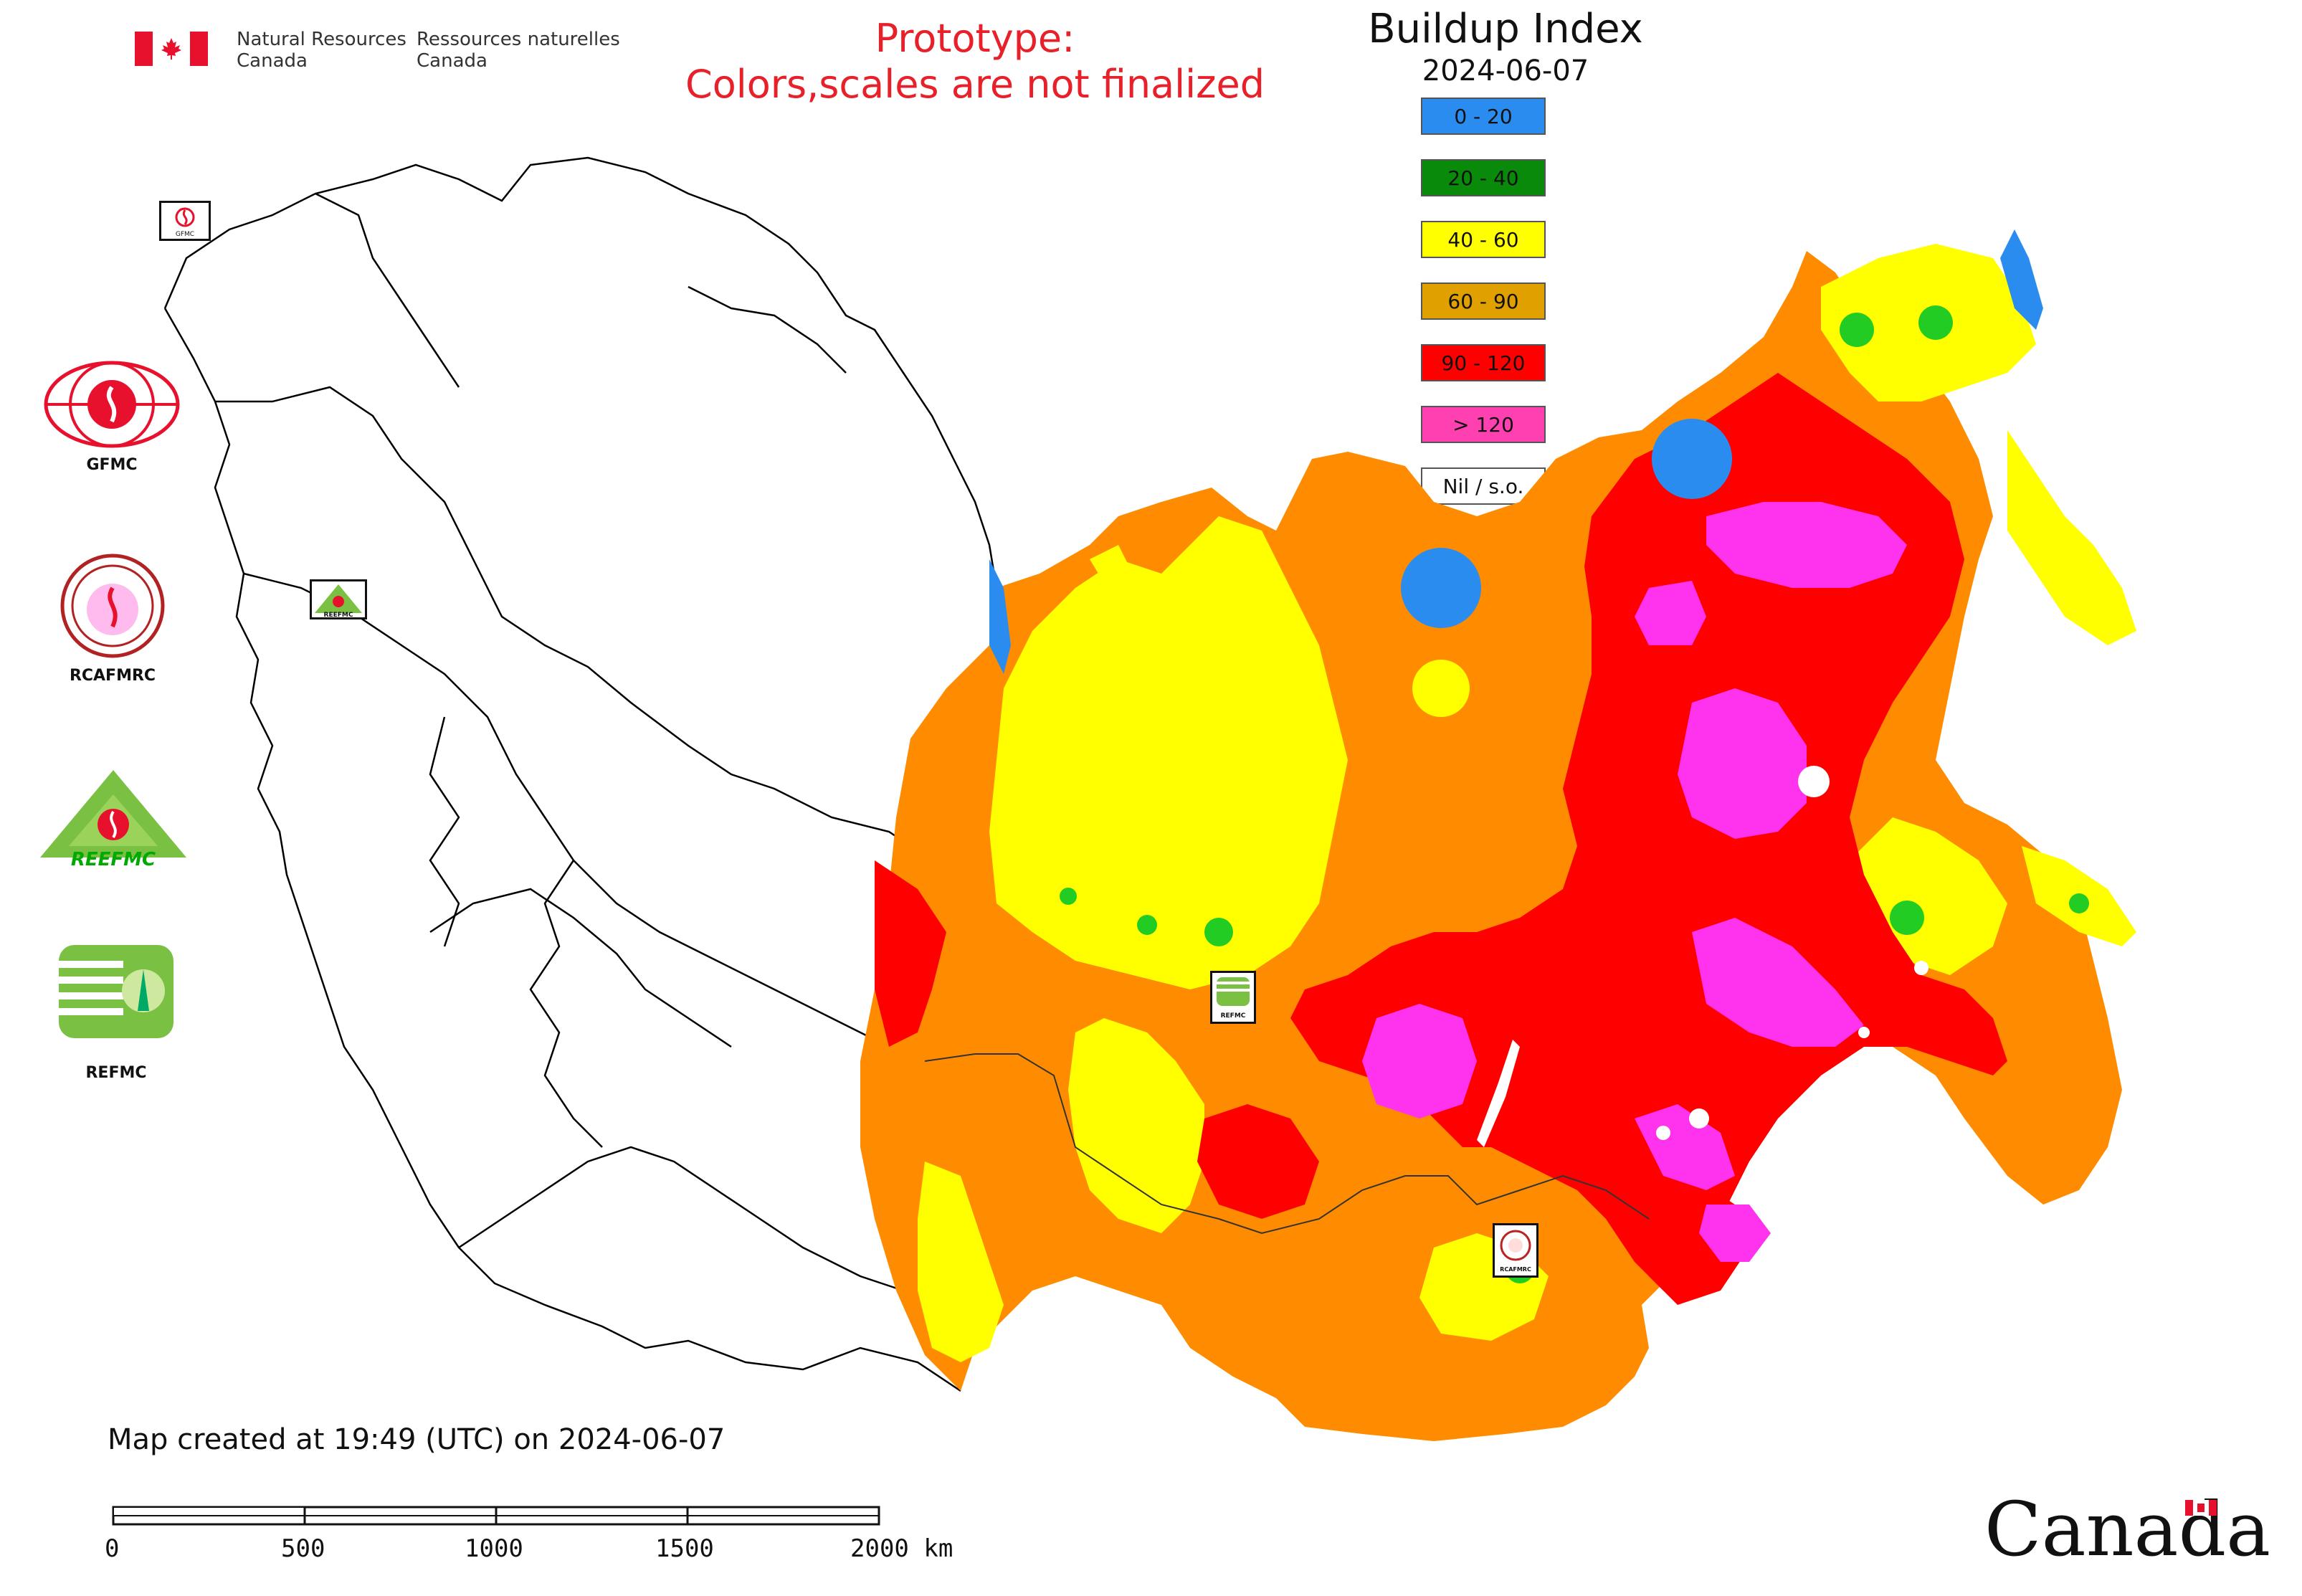 This screenshot has width=2302, height=1596. What do you see at coordinates (172, 49) in the screenshot?
I see `canada-flag-icon` at bounding box center [172, 49].